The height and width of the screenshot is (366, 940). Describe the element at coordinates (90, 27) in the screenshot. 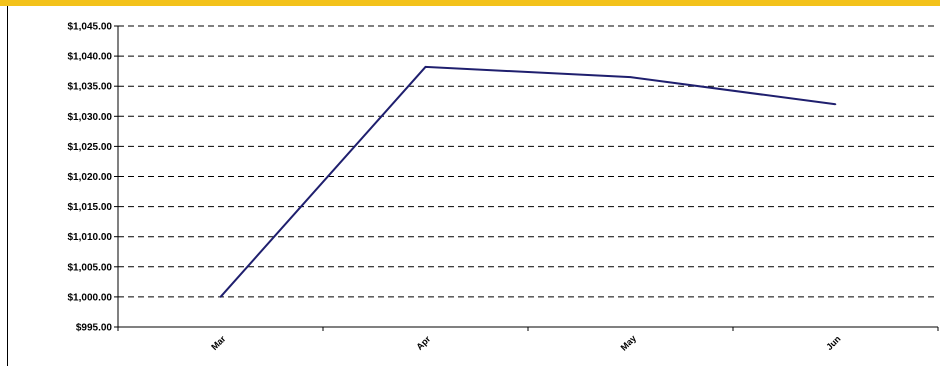

I see `y-tick-label-10: $1,045.00` at that location.